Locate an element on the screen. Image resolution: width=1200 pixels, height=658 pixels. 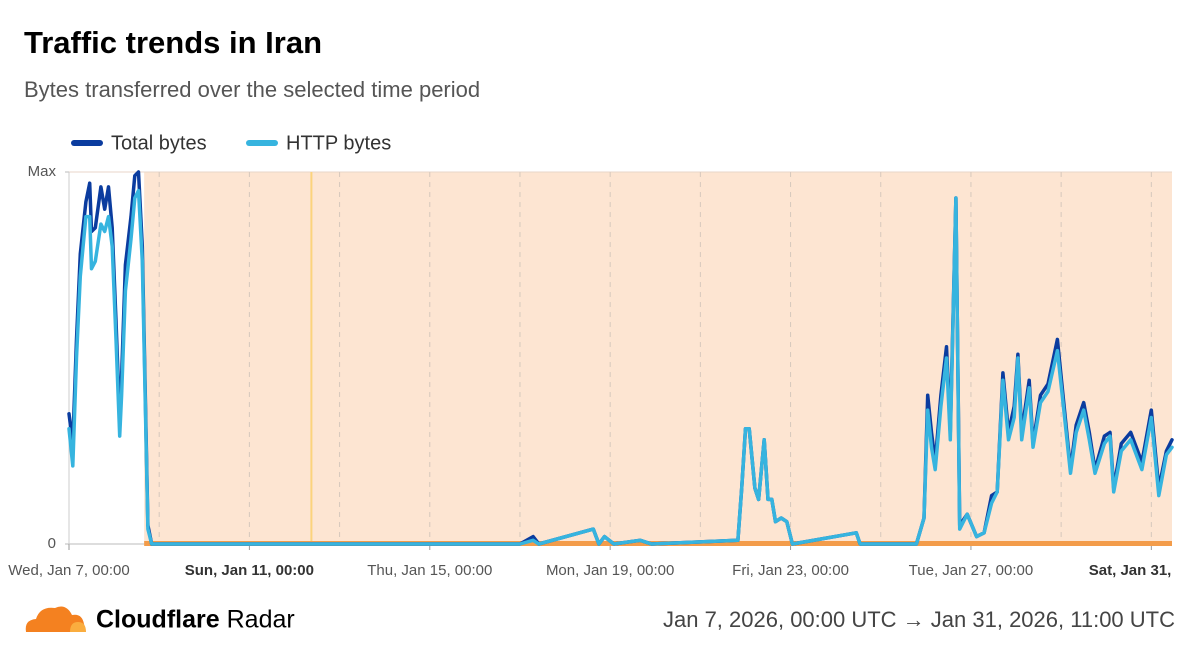
legend-label: Total bytes is located at coordinates (159, 143).